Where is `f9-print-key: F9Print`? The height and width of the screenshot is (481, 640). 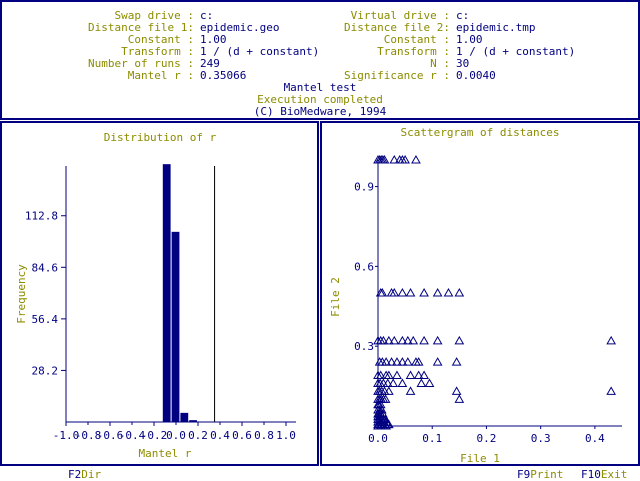 f9-print-key: F9Print is located at coordinates (540, 475).